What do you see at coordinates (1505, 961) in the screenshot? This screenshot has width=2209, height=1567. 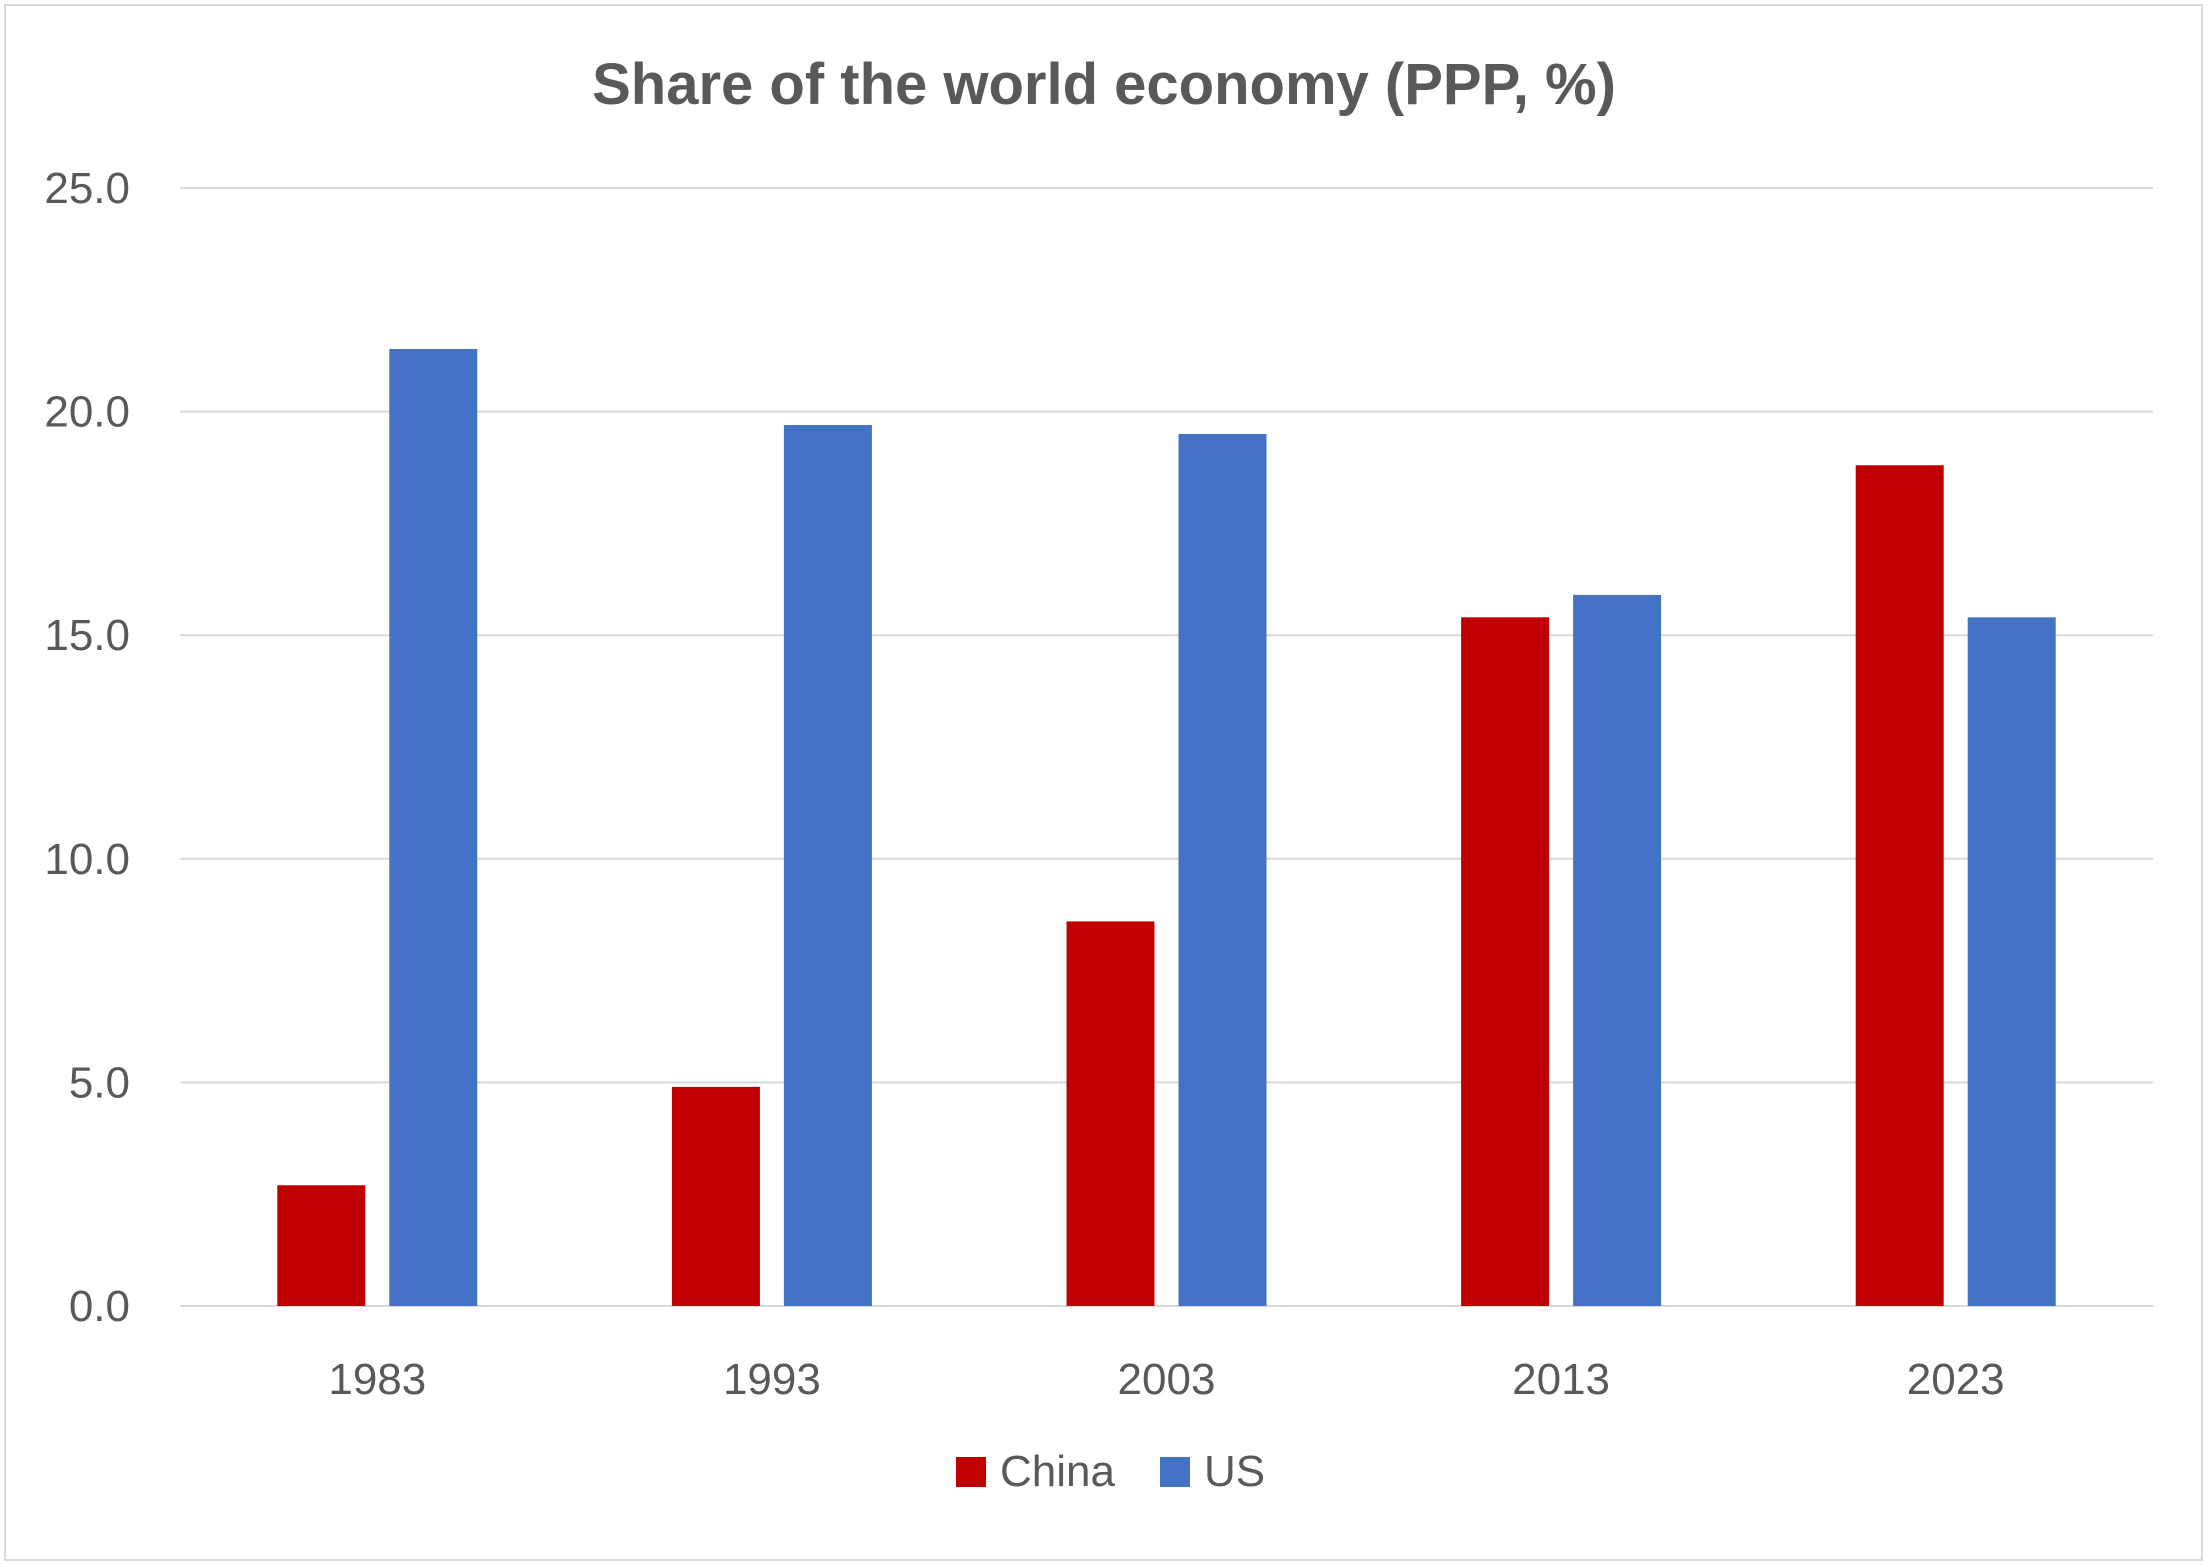 I see `bar-china-2013` at bounding box center [1505, 961].